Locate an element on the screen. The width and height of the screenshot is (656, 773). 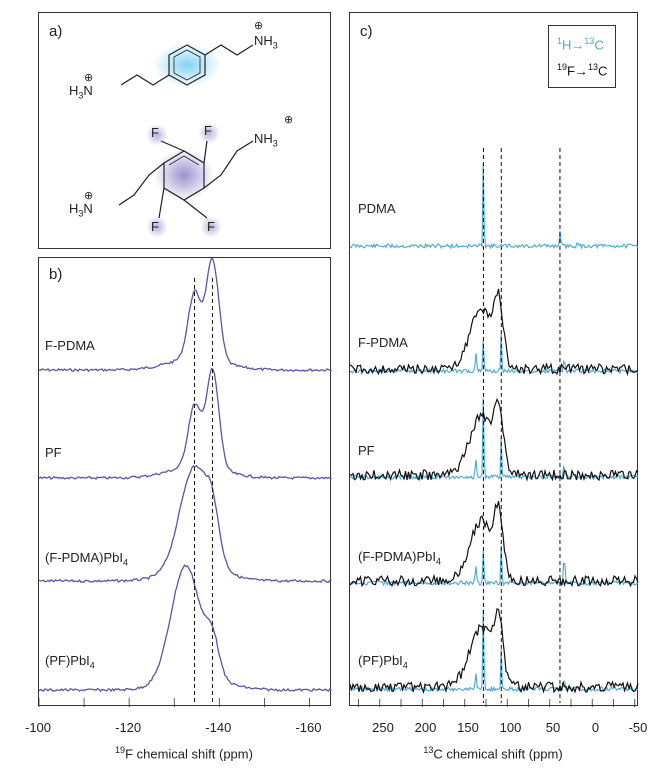
panel-a-label: a) is located at coordinates (56, 31).